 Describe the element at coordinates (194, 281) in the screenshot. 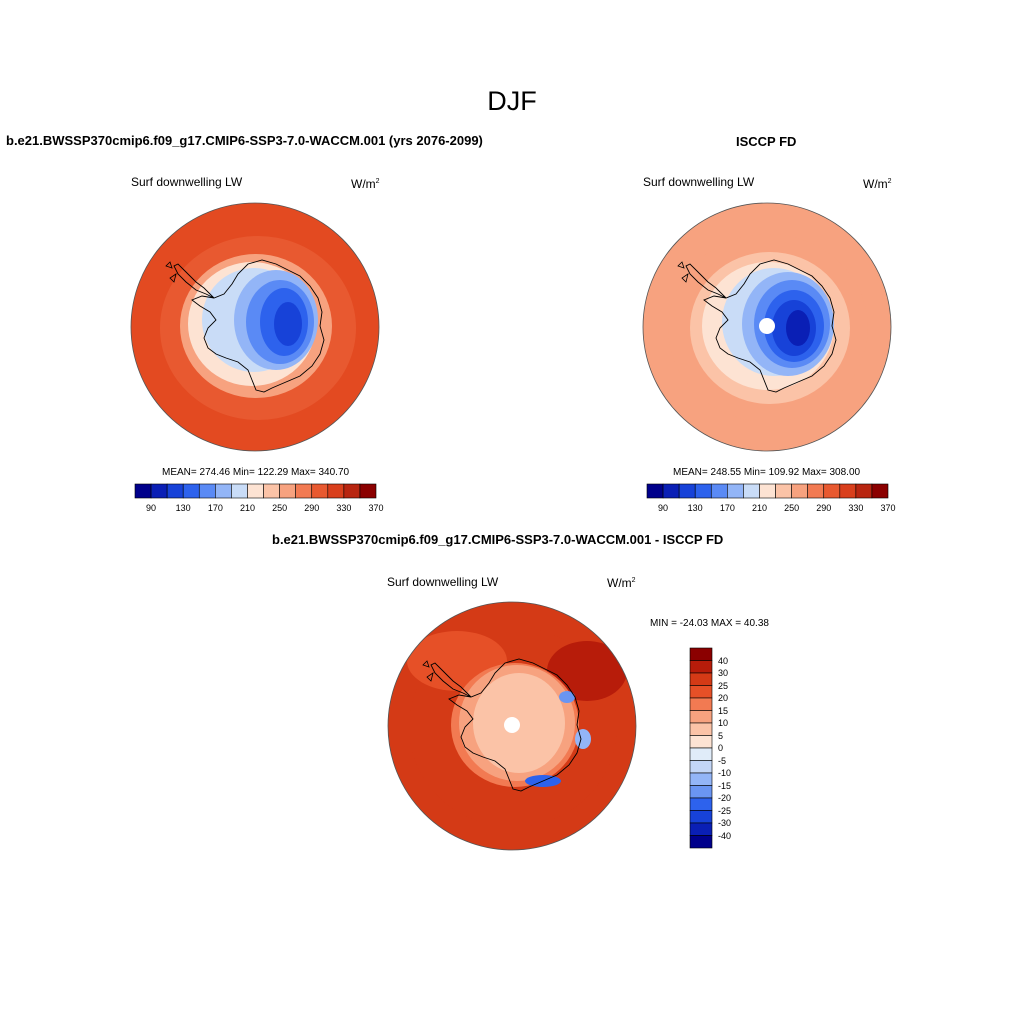

I see `model-peninsula-coastline` at that location.